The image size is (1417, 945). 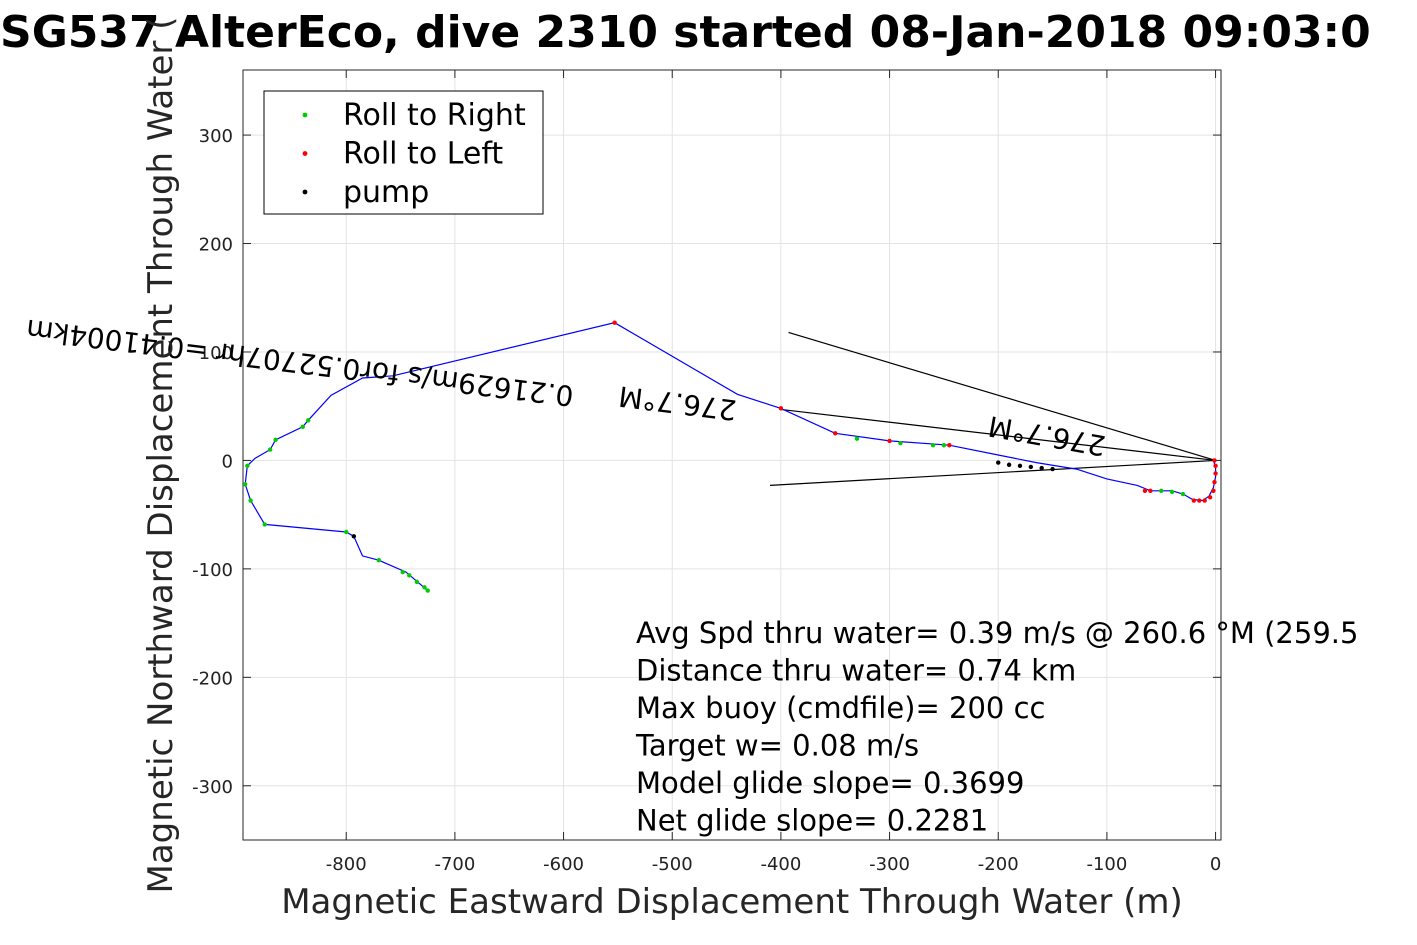 I want to click on stat-line: Distance thru water= 0.74 km, so click(x=856, y=671).